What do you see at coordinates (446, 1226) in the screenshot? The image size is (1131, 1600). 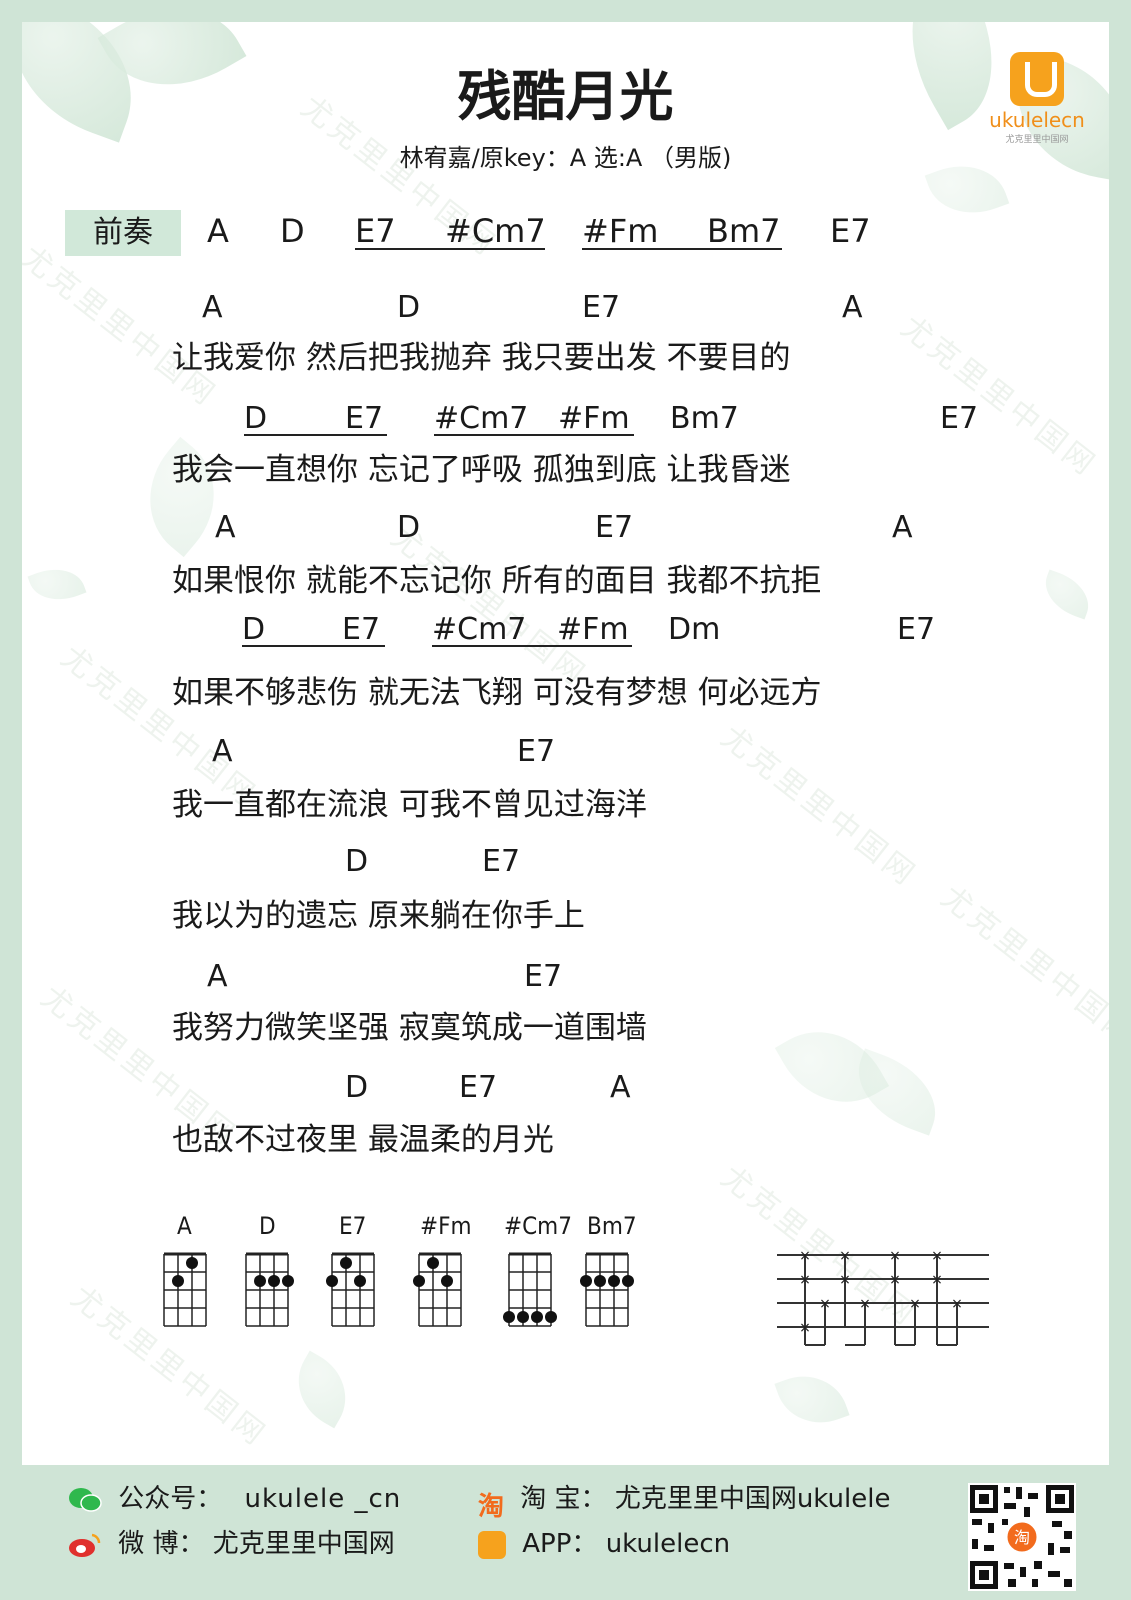 I see `chord-diagram-name: #Fm` at bounding box center [446, 1226].